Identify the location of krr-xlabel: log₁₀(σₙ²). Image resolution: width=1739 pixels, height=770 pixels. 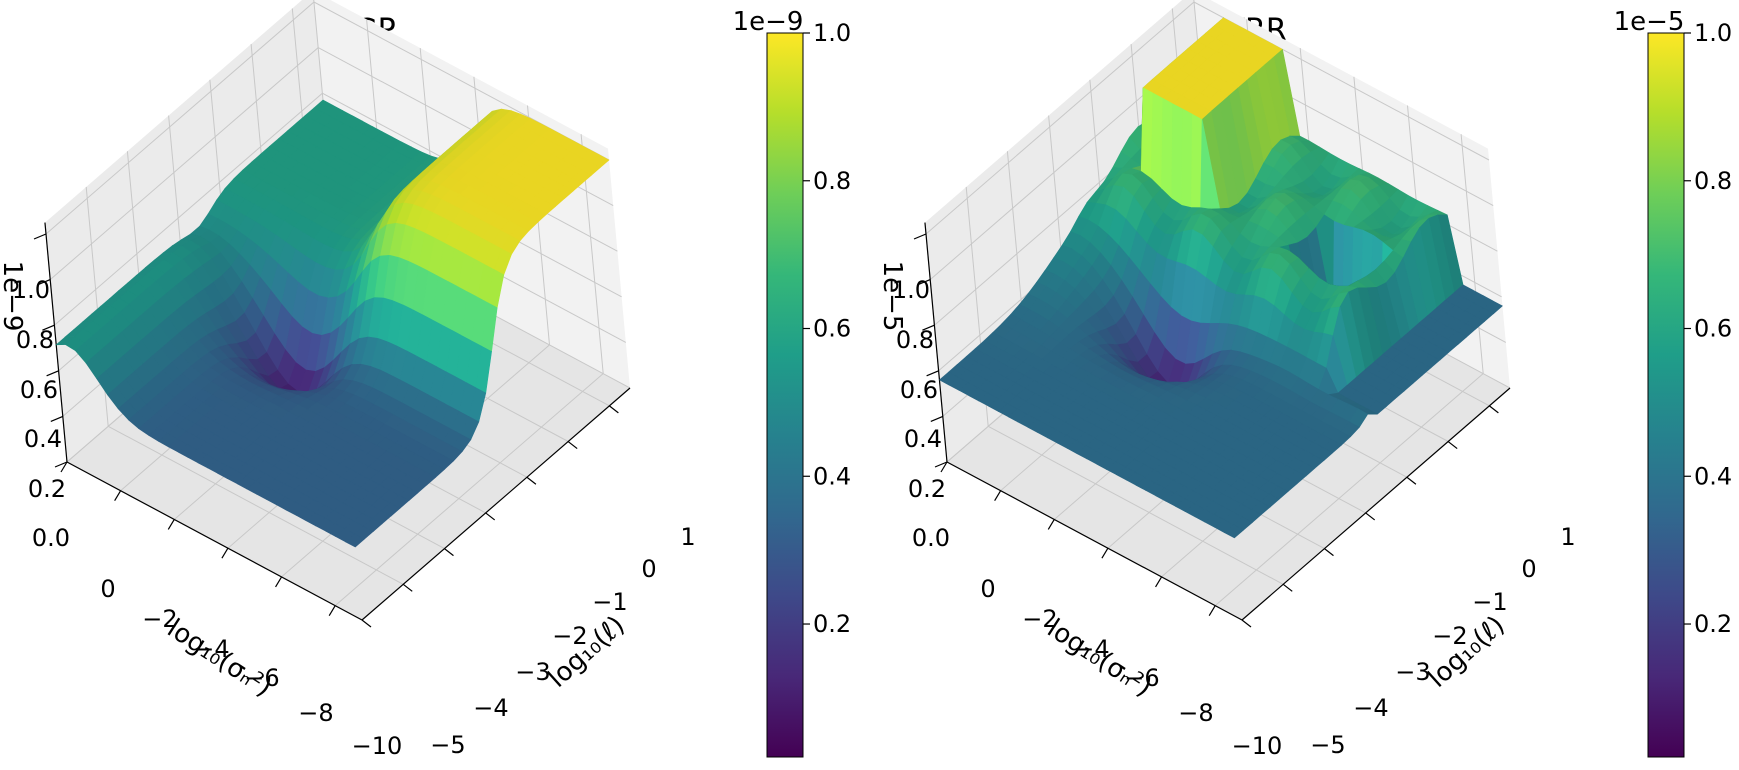
(1099, 658).